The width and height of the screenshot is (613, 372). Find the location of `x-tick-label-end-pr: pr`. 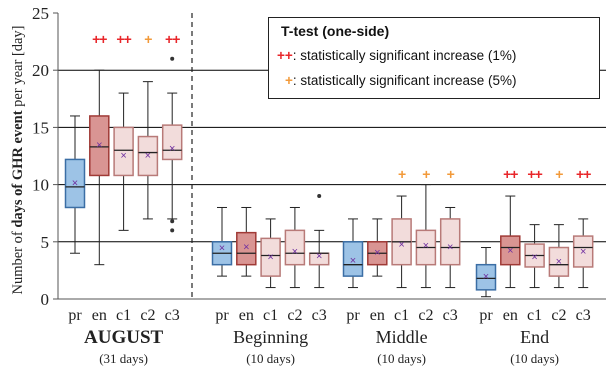

x-tick-label-end-pr: pr is located at coordinates (486, 315).